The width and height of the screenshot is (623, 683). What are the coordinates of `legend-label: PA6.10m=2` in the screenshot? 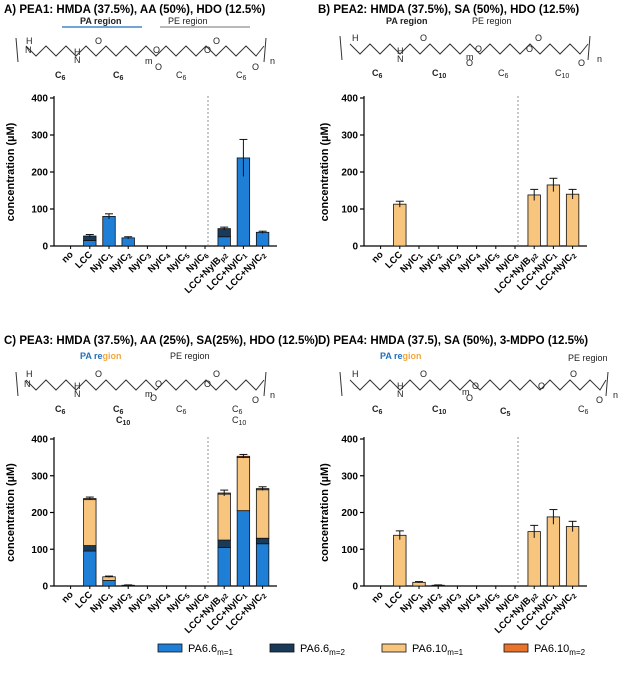 It's located at (560, 650).